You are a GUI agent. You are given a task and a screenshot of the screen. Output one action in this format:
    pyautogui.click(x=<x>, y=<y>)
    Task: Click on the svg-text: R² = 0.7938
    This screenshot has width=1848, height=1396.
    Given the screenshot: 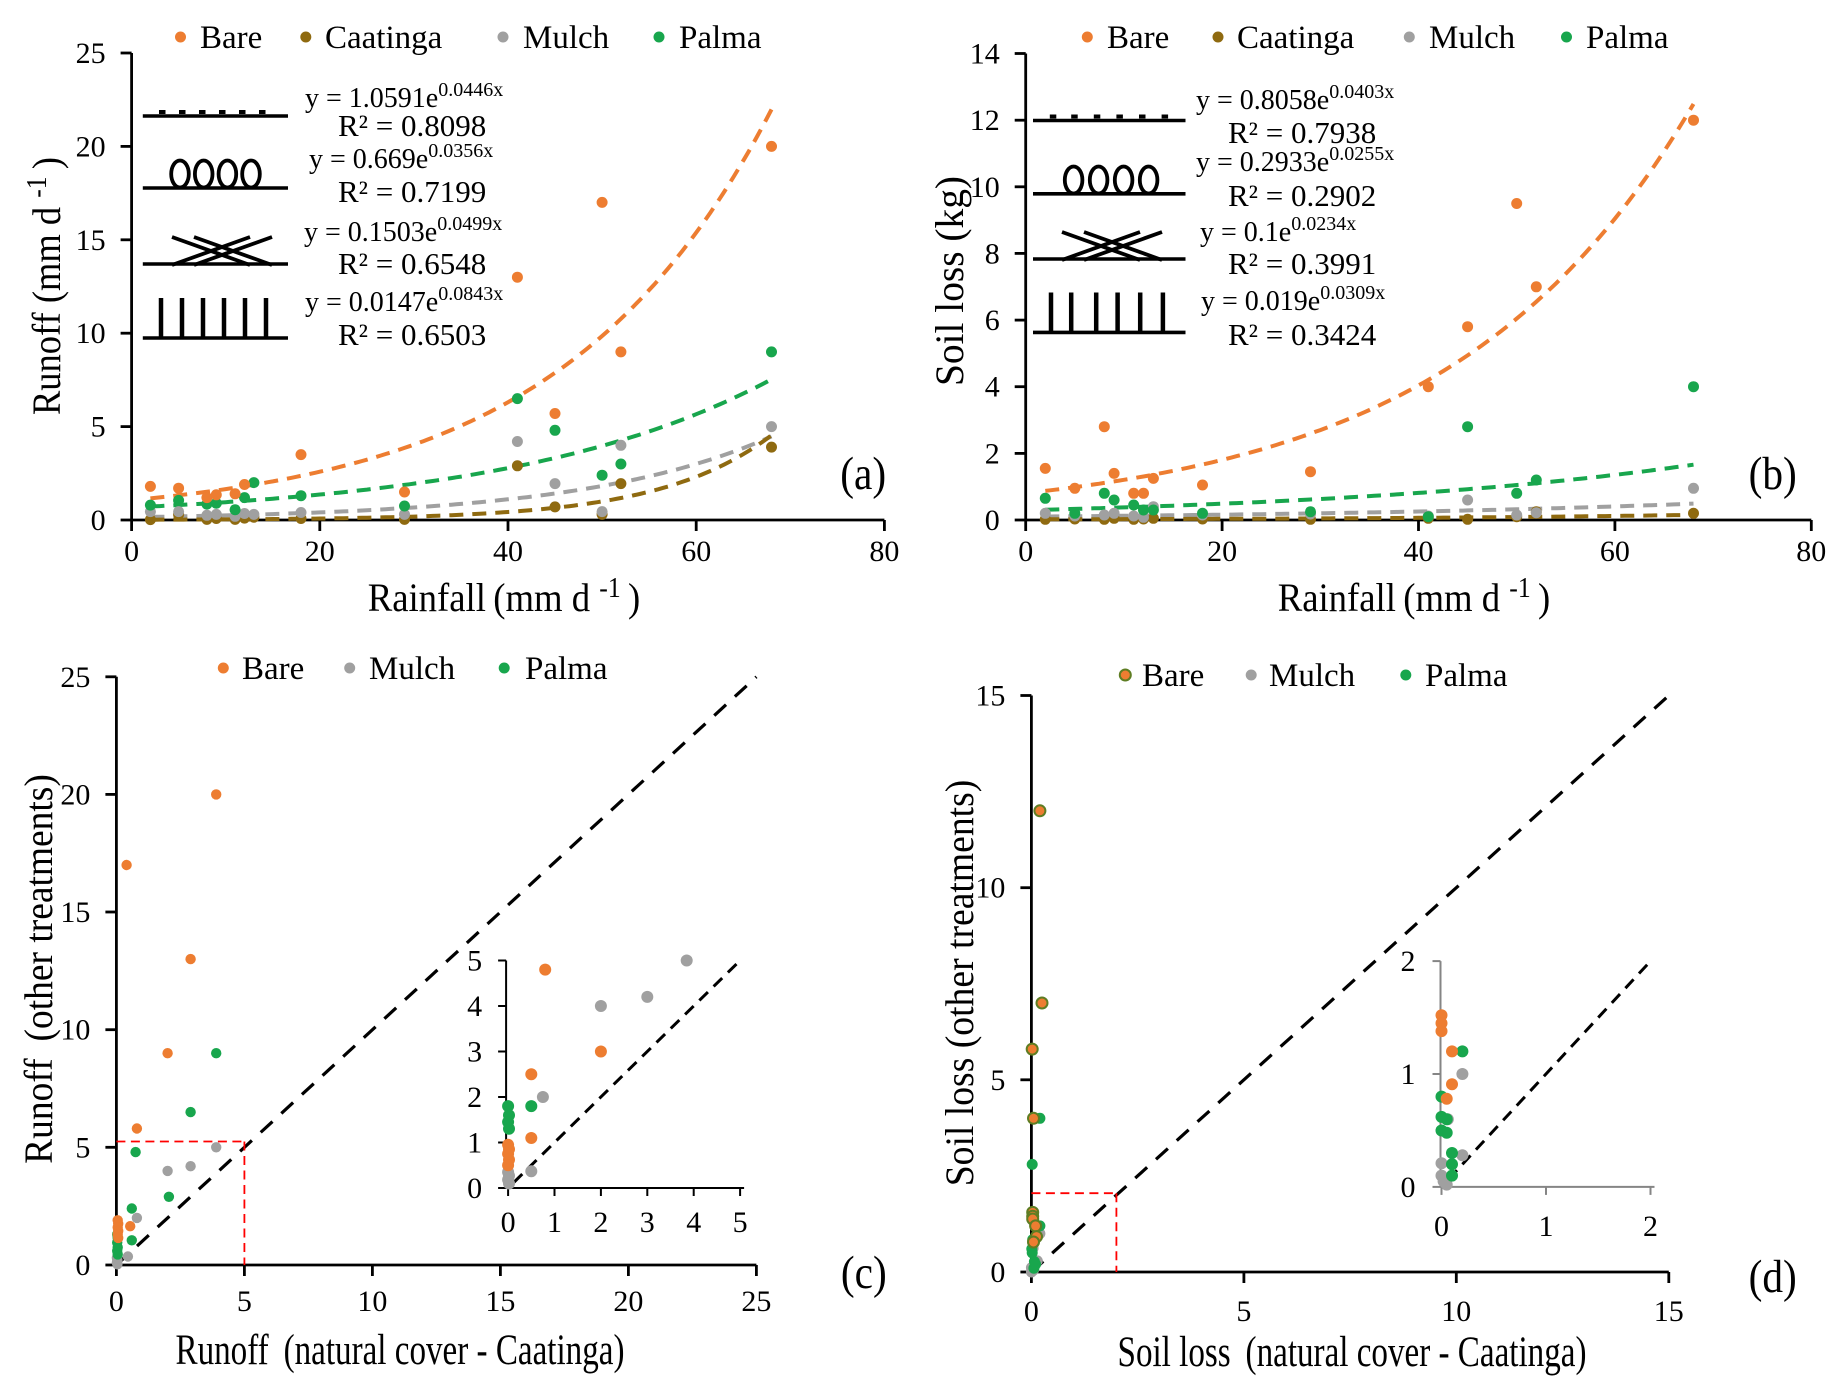 What is the action you would take?
    pyautogui.click(x=1302, y=132)
    